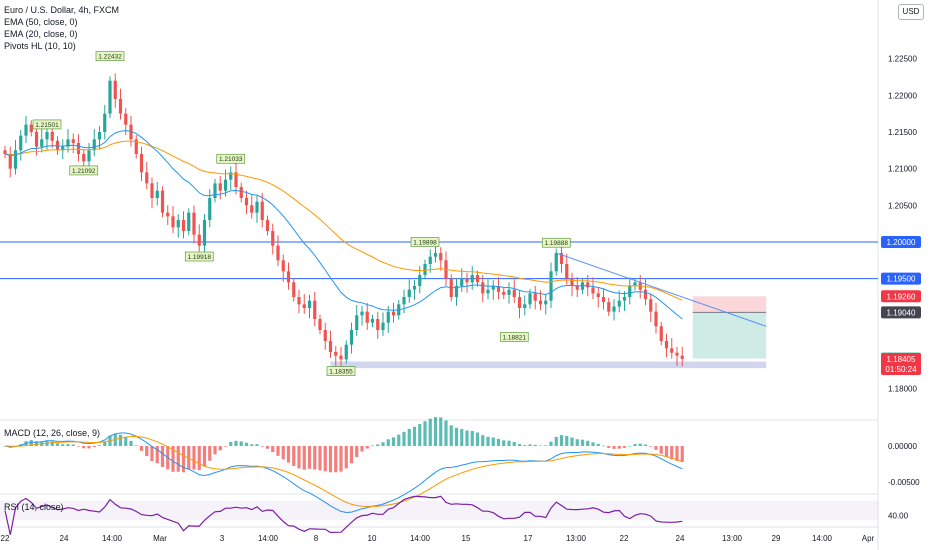  What do you see at coordinates (548, 365) in the screenshot?
I see `support-zone` at bounding box center [548, 365].